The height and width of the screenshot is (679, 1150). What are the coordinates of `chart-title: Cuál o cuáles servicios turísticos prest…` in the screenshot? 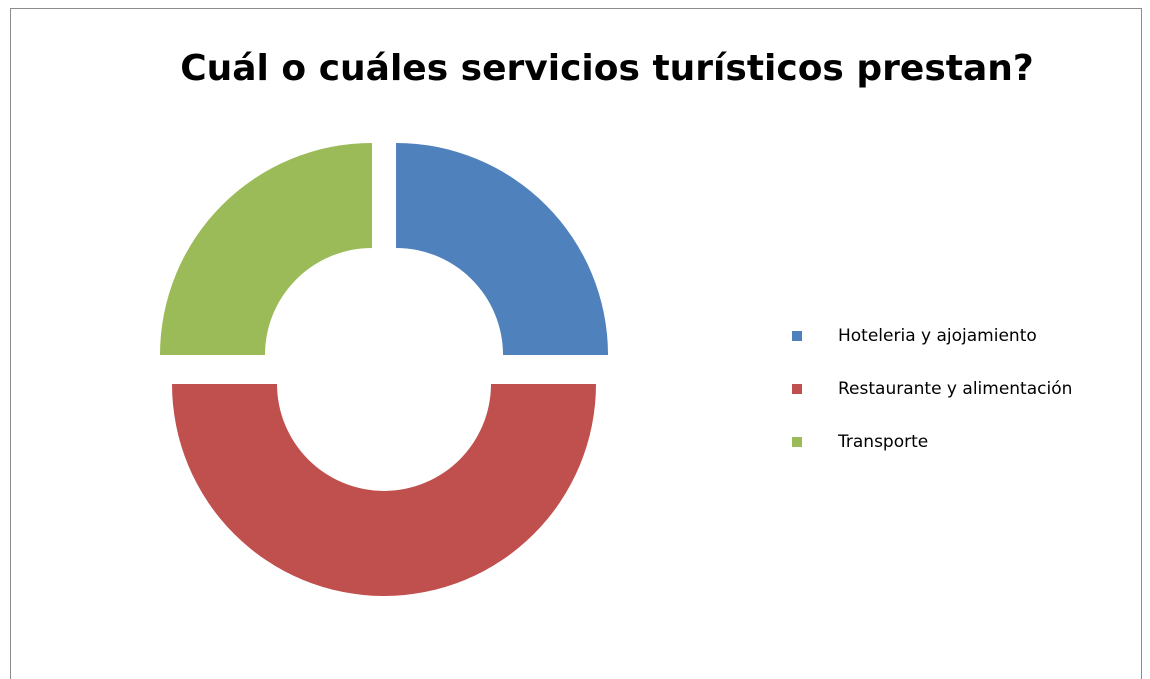 It's located at (607, 68).